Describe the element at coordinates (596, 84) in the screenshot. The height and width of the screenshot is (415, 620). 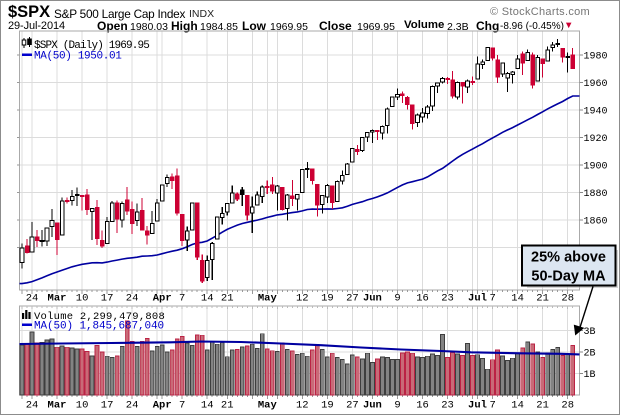
I see `svg-text: 1960` at that location.